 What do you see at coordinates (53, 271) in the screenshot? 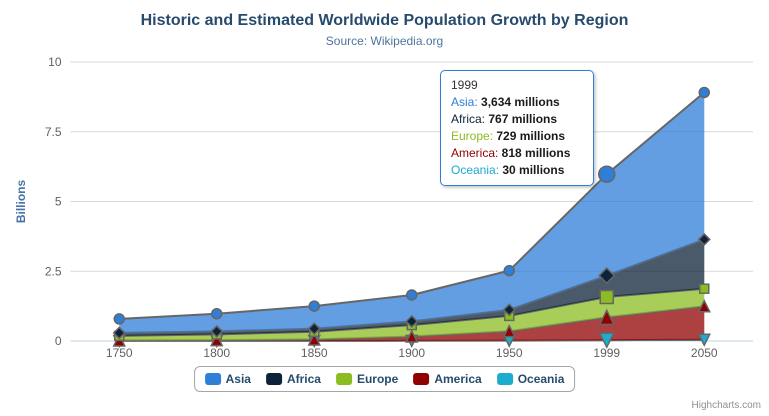
I see `y-axis-label: 2.5` at bounding box center [53, 271].